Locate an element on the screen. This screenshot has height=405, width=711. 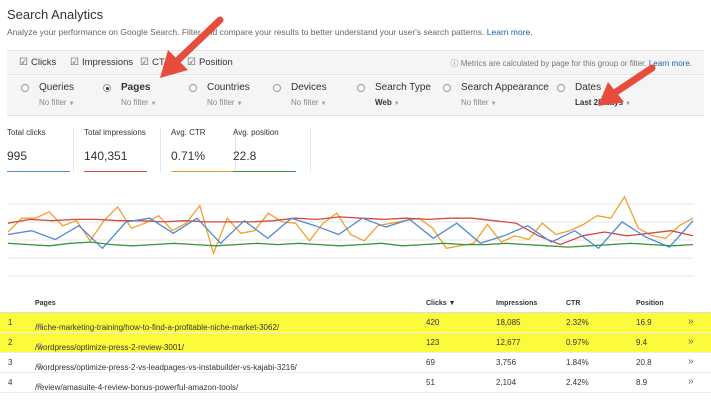
cell-ctr: 1.84% is located at coordinates (577, 362).